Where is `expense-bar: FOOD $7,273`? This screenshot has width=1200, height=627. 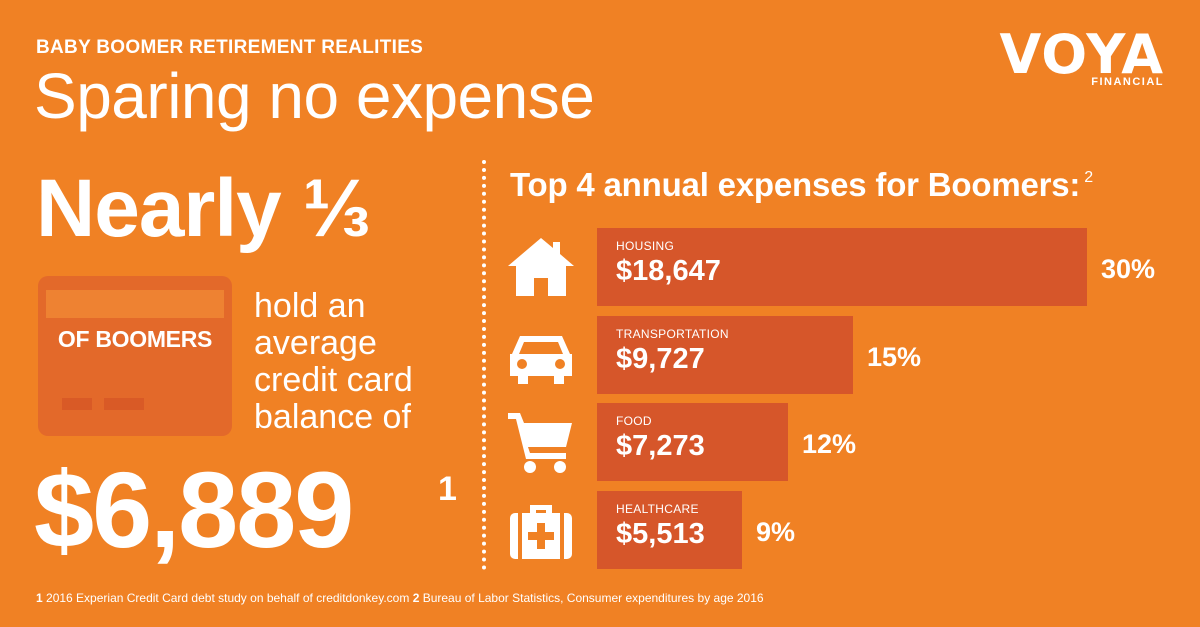
expense-bar: FOOD $7,273 is located at coordinates (692, 442).